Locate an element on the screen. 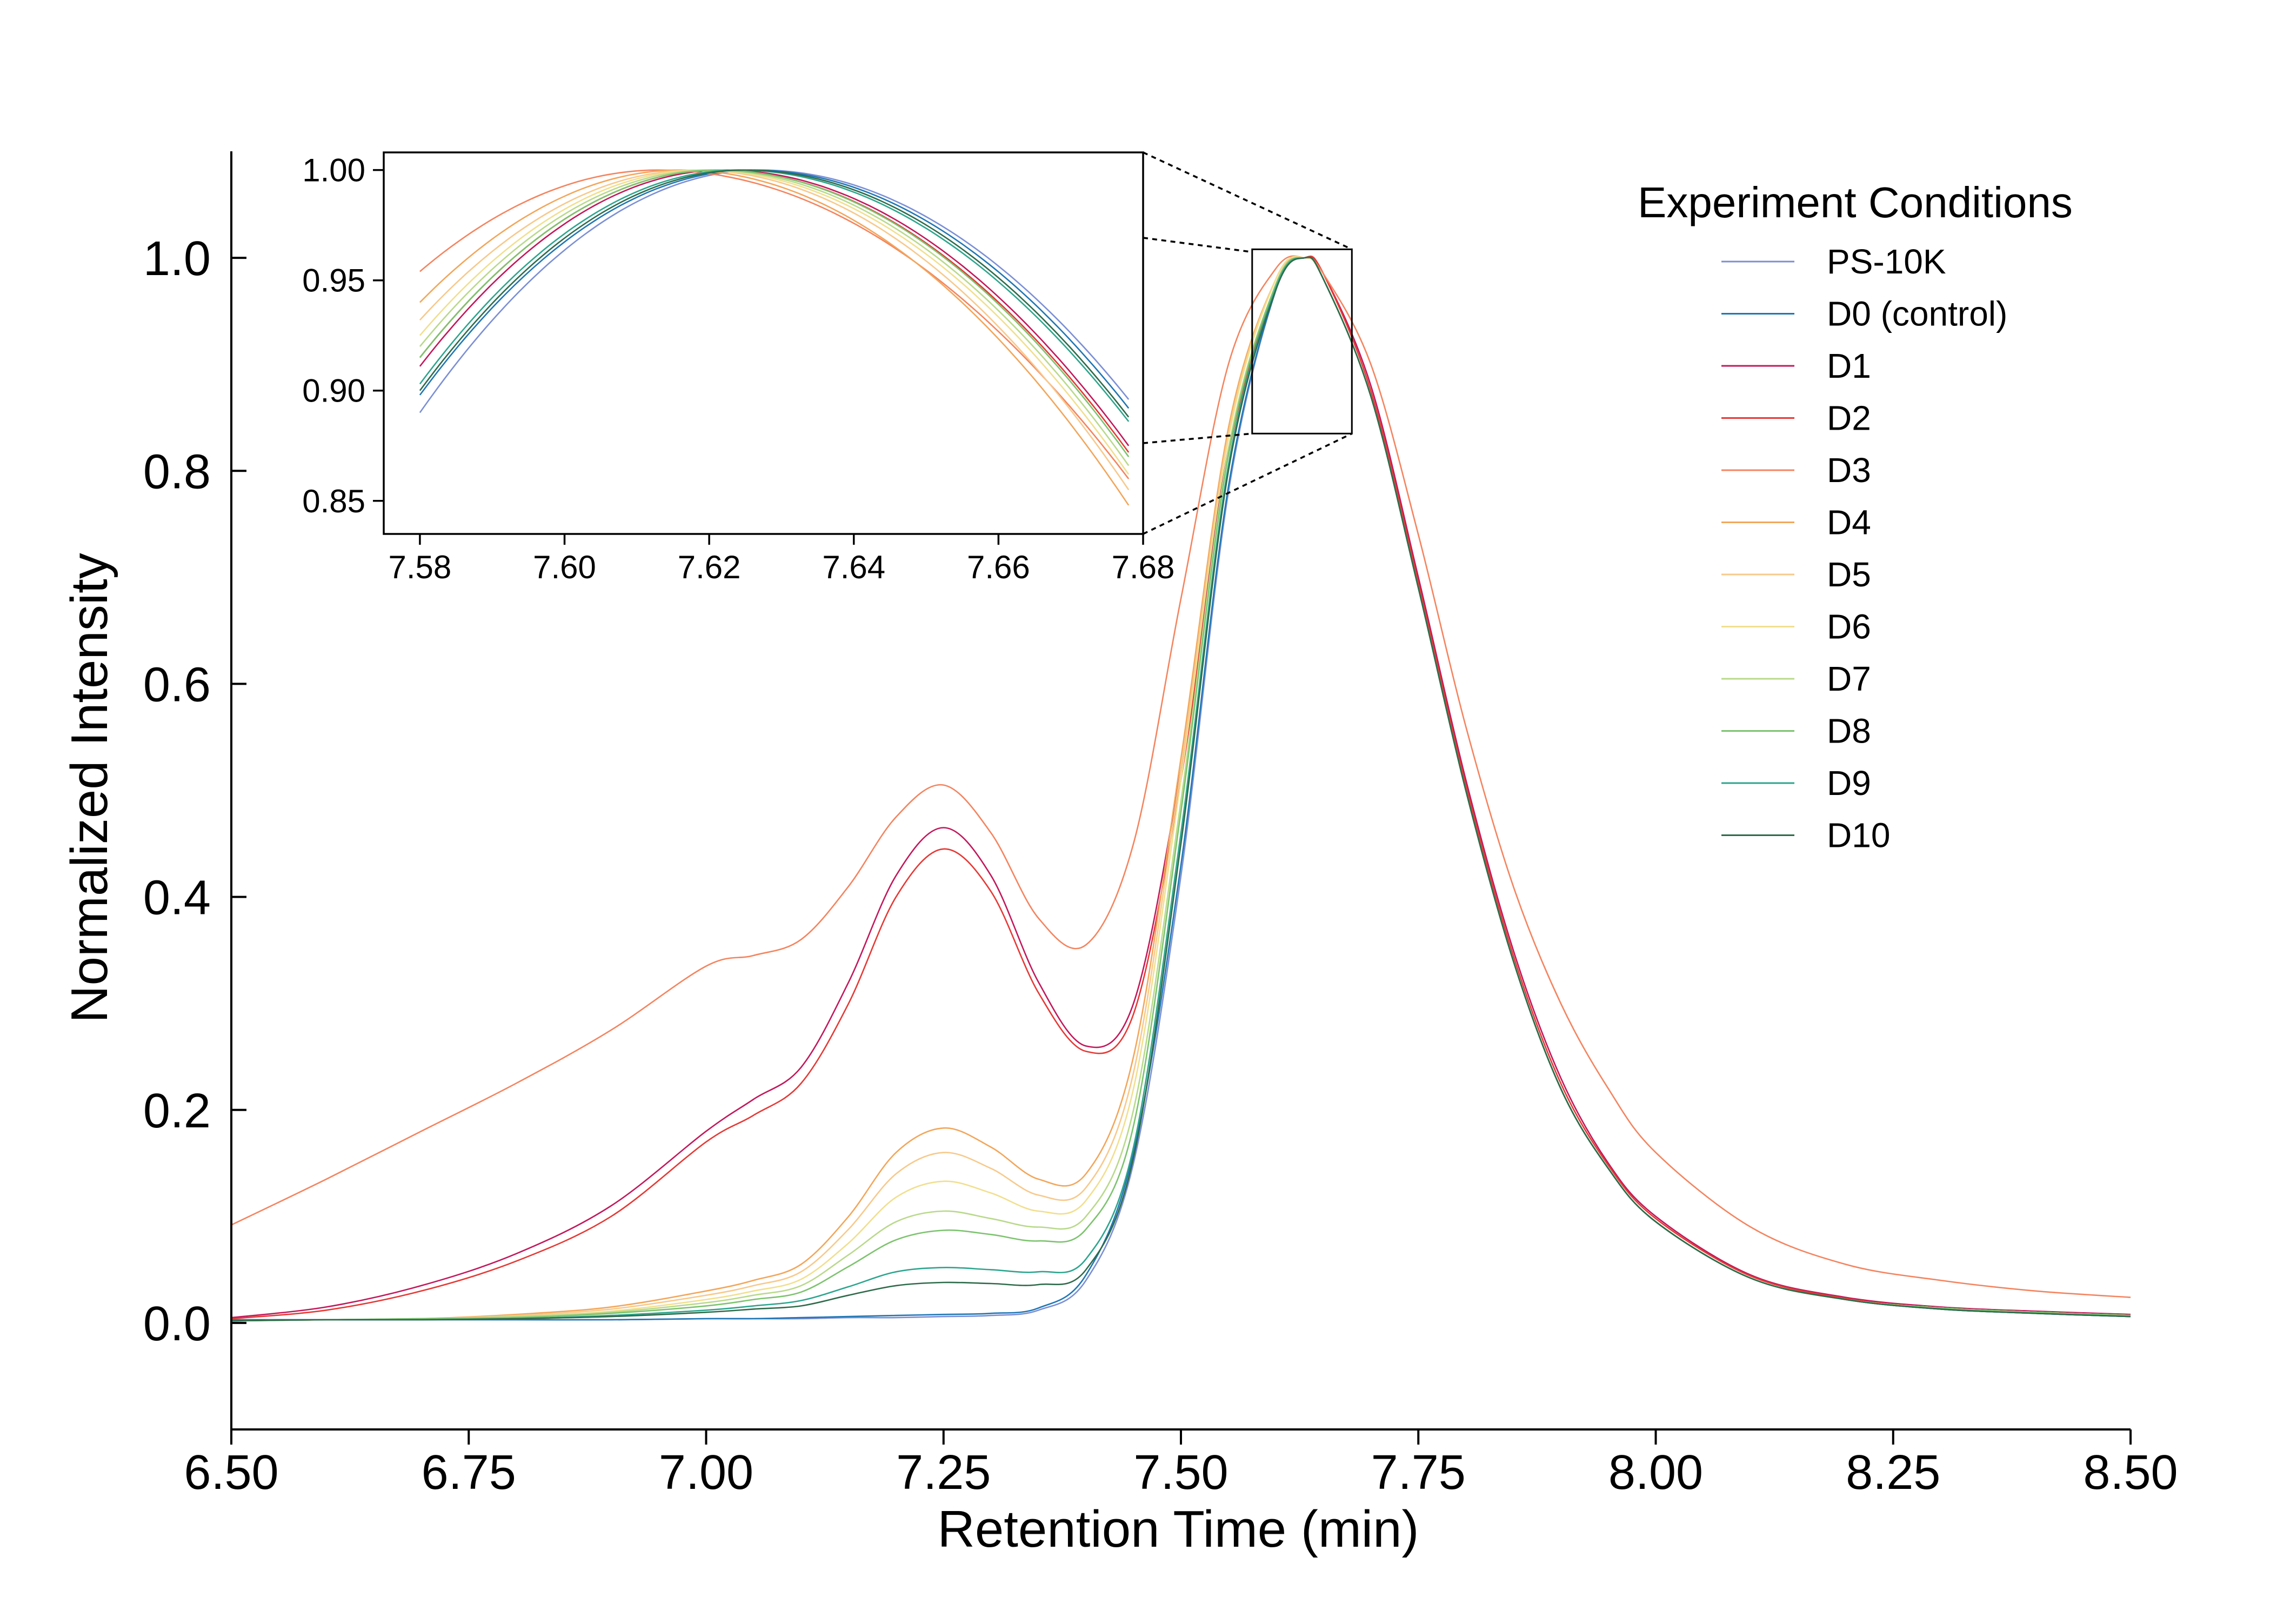  inset-line-d0-control is located at coordinates (774, 289).